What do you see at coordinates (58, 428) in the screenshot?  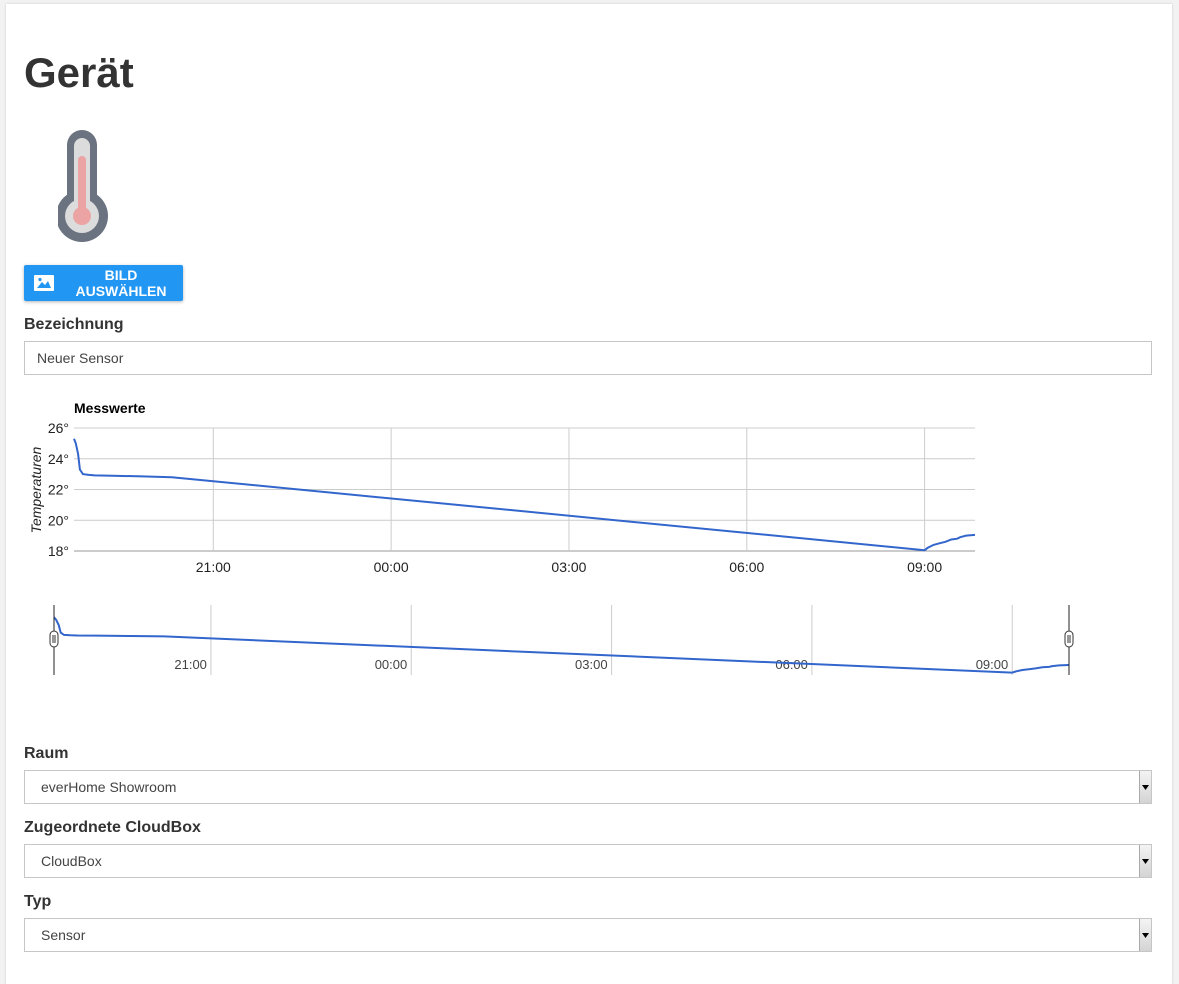 I see `y-tick-label: 26°` at bounding box center [58, 428].